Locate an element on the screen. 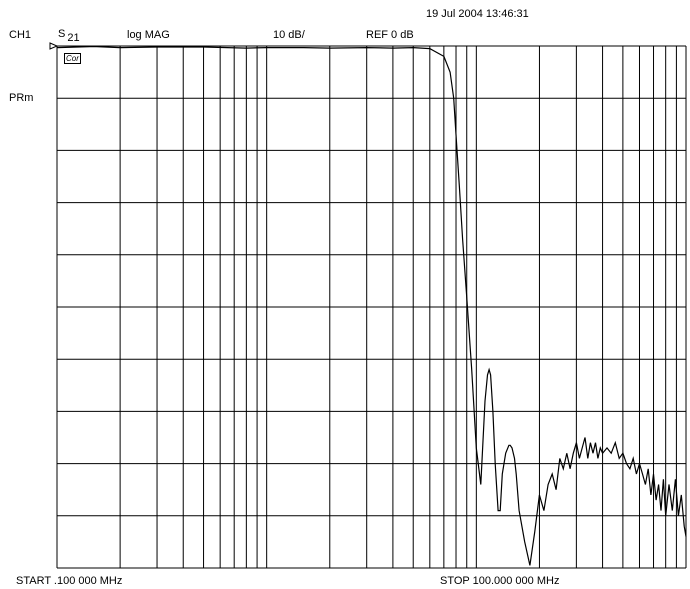  measurement-parameter: S 21 is located at coordinates (69, 34).